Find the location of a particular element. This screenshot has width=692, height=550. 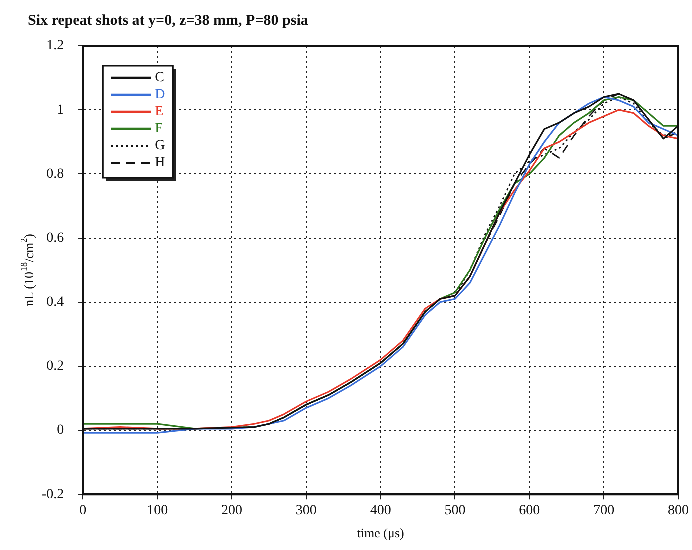

y-tick-label: 0.6 is located at coordinates (55, 238).